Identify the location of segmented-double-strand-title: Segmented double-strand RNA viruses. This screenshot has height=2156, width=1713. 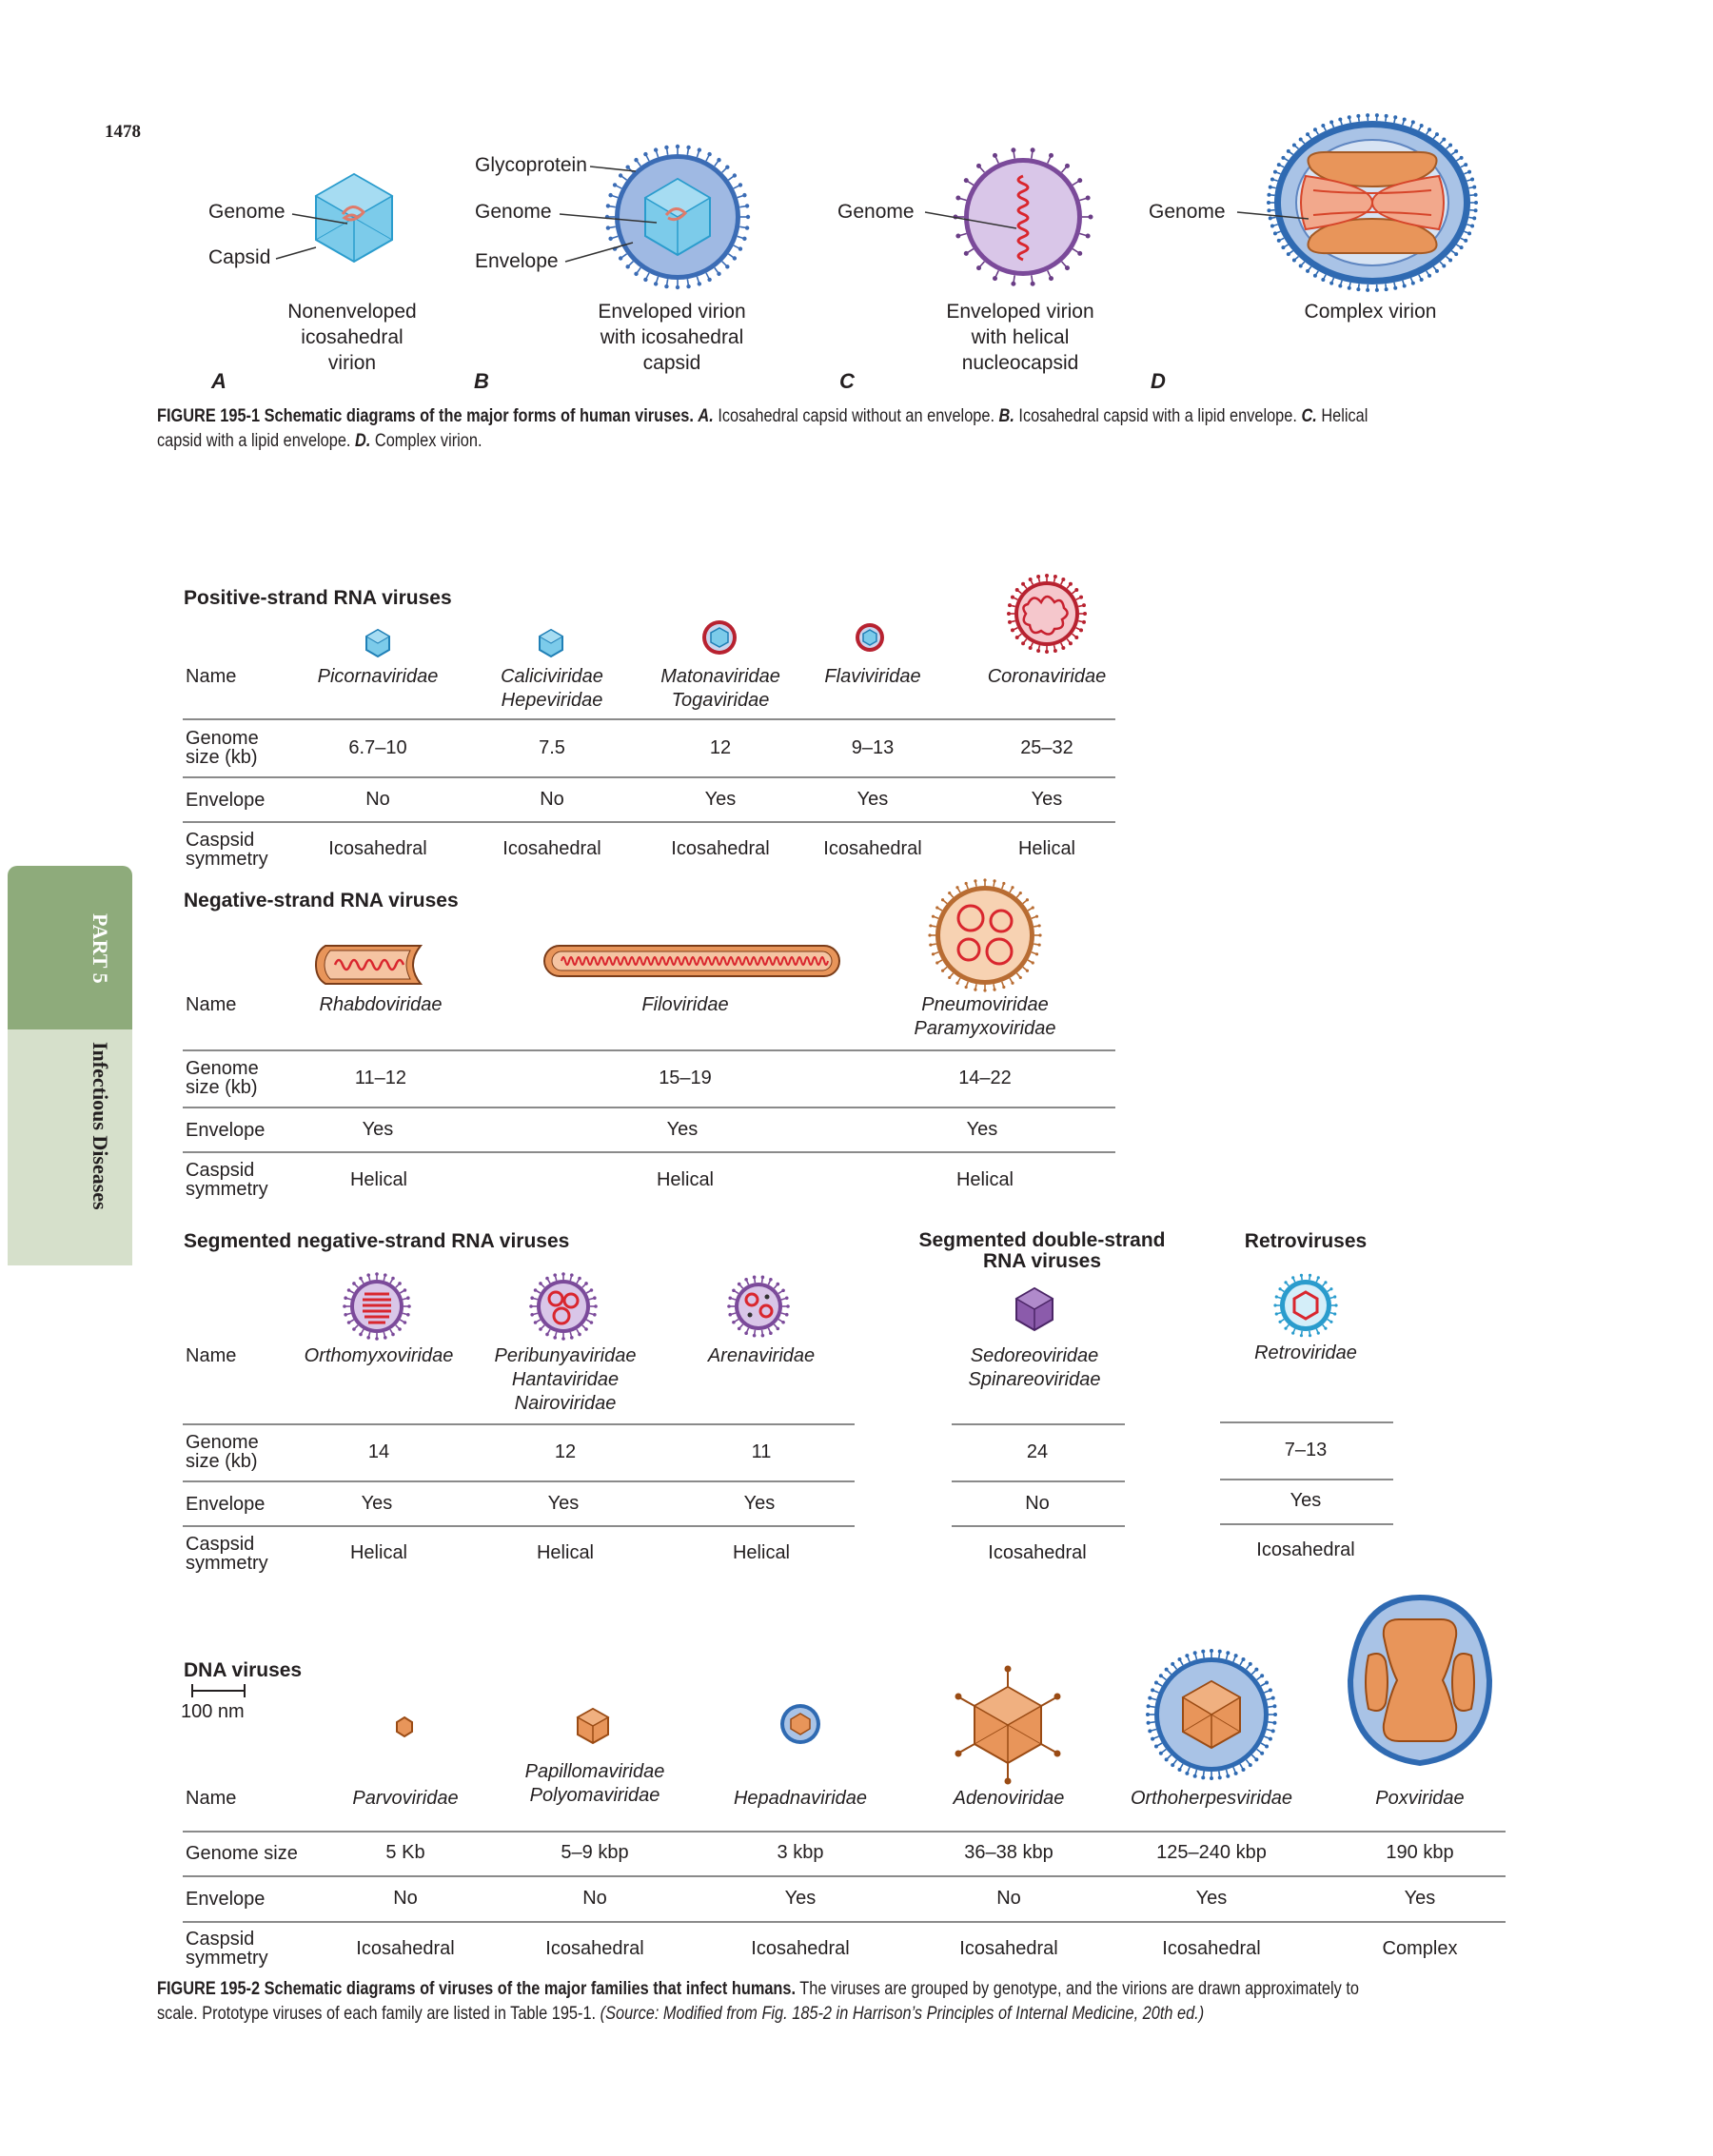
(1042, 1250).